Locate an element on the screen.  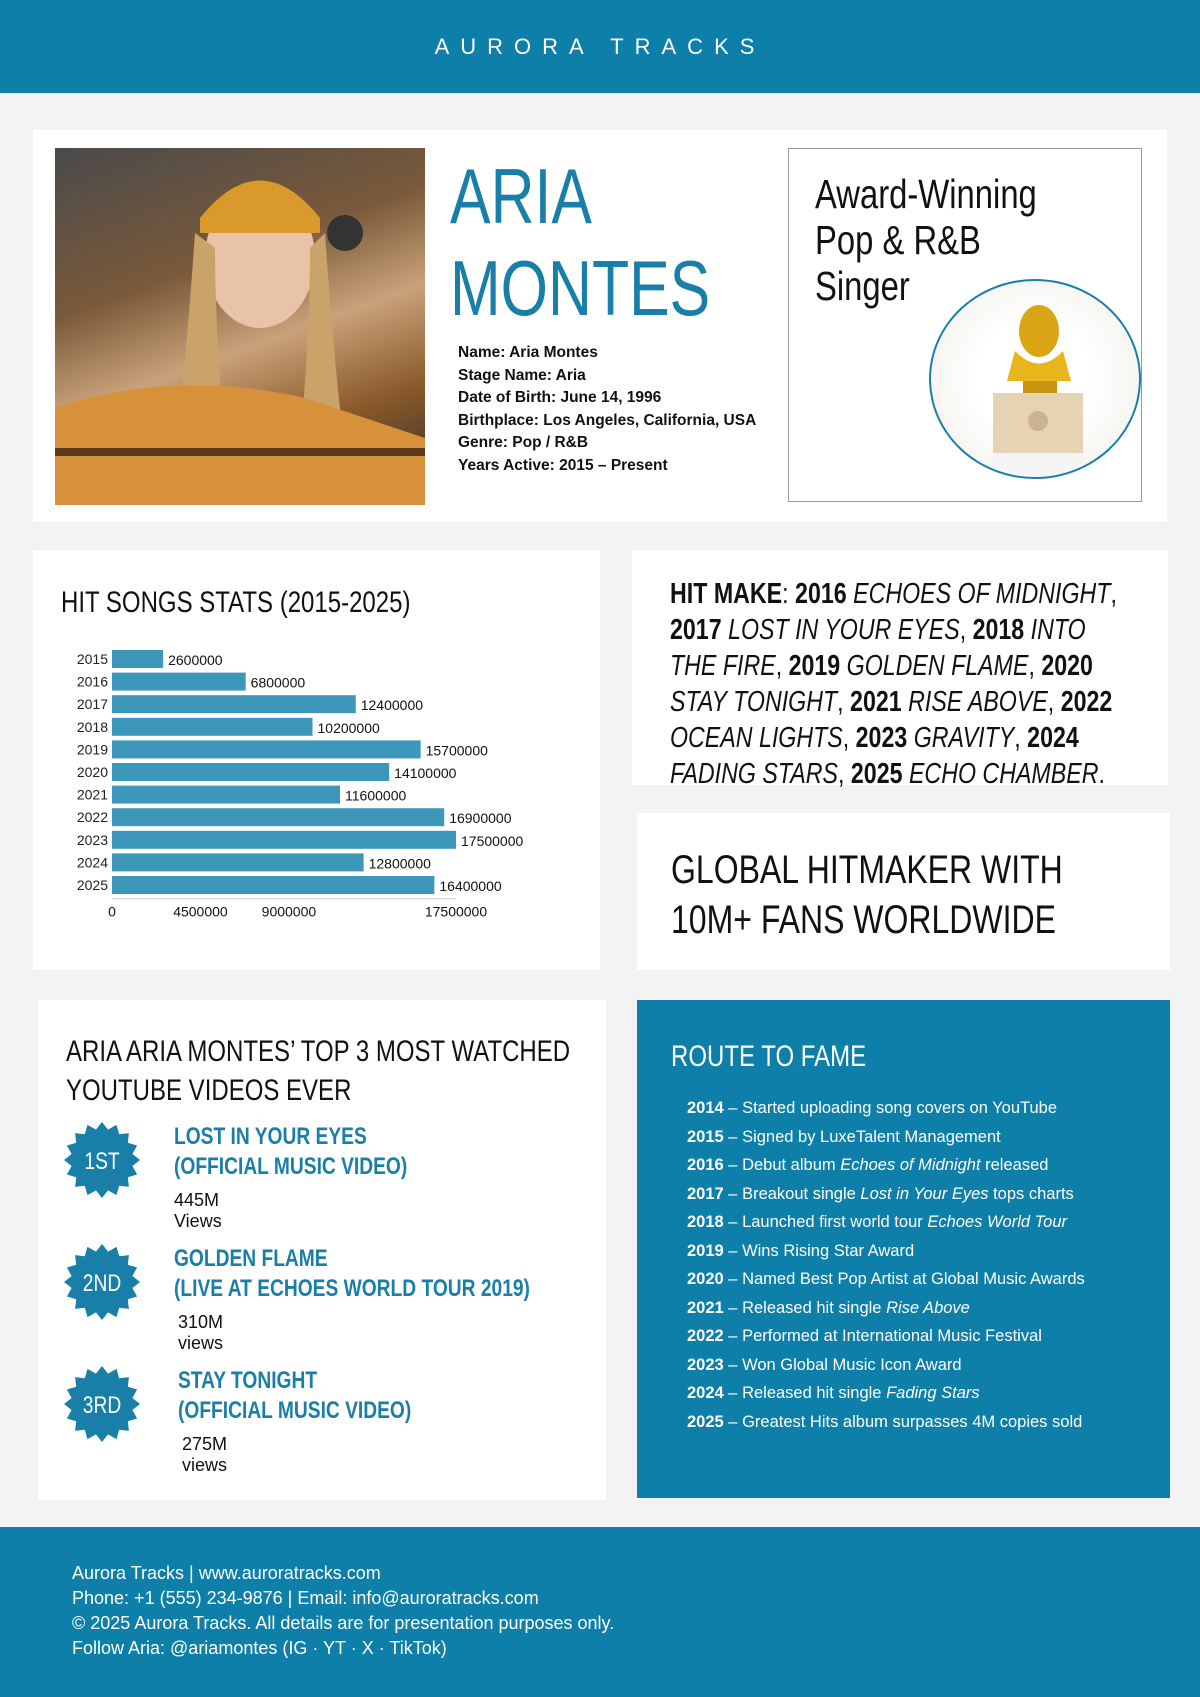
fact-dob: Date of Birth: June 14, 1996 is located at coordinates (560, 397).